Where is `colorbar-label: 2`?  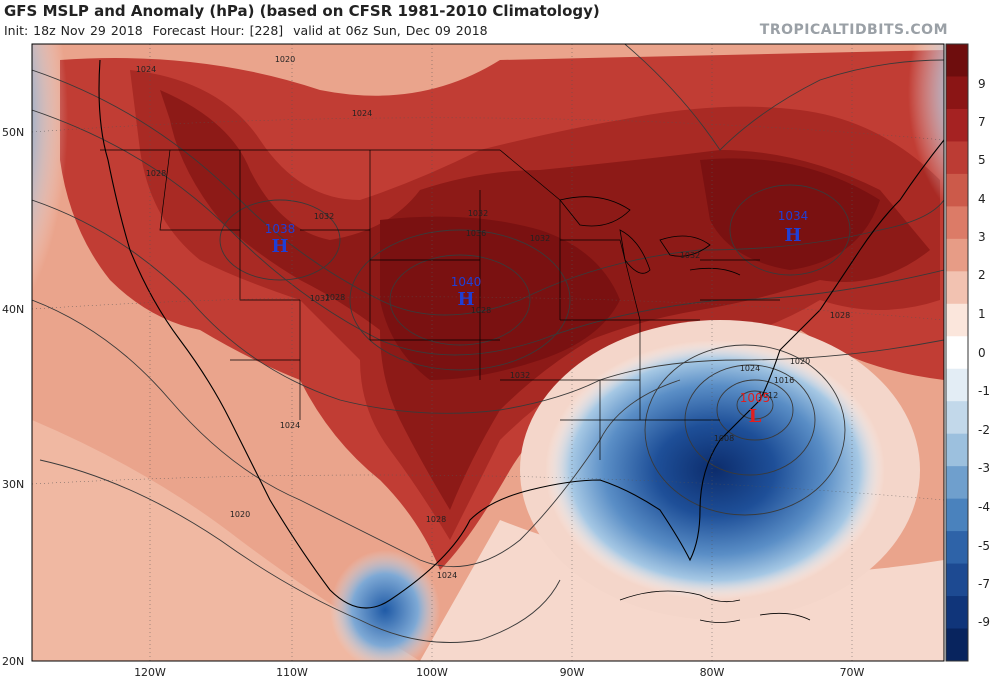
colorbar-label: 2 is located at coordinates (982, 275).